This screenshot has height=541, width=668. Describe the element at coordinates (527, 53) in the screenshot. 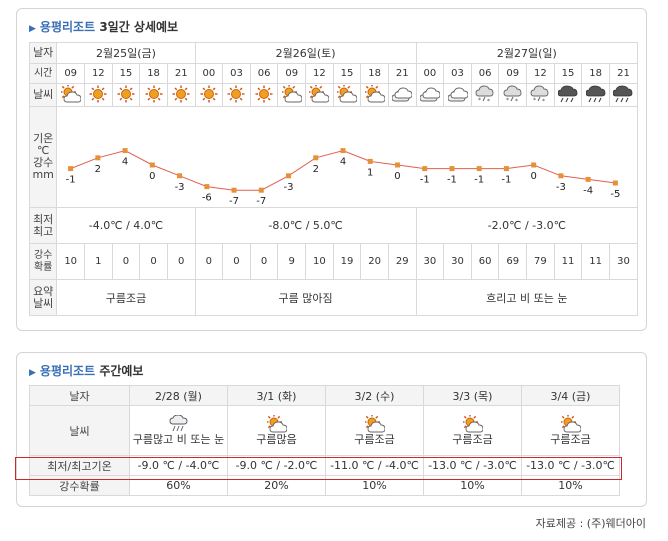

I see `day-header: 2월27일(일)` at that location.